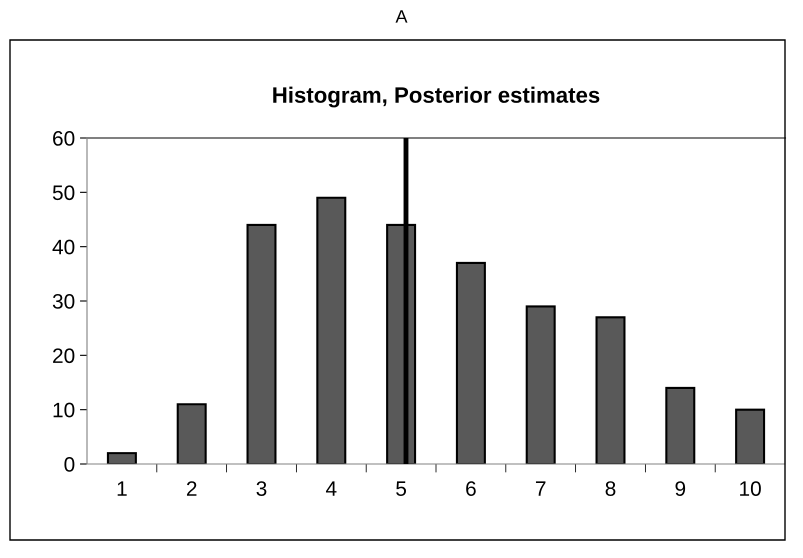 This screenshot has width=803, height=558. What do you see at coordinates (191, 488) in the screenshot?
I see `x-tick-label: 2` at bounding box center [191, 488].